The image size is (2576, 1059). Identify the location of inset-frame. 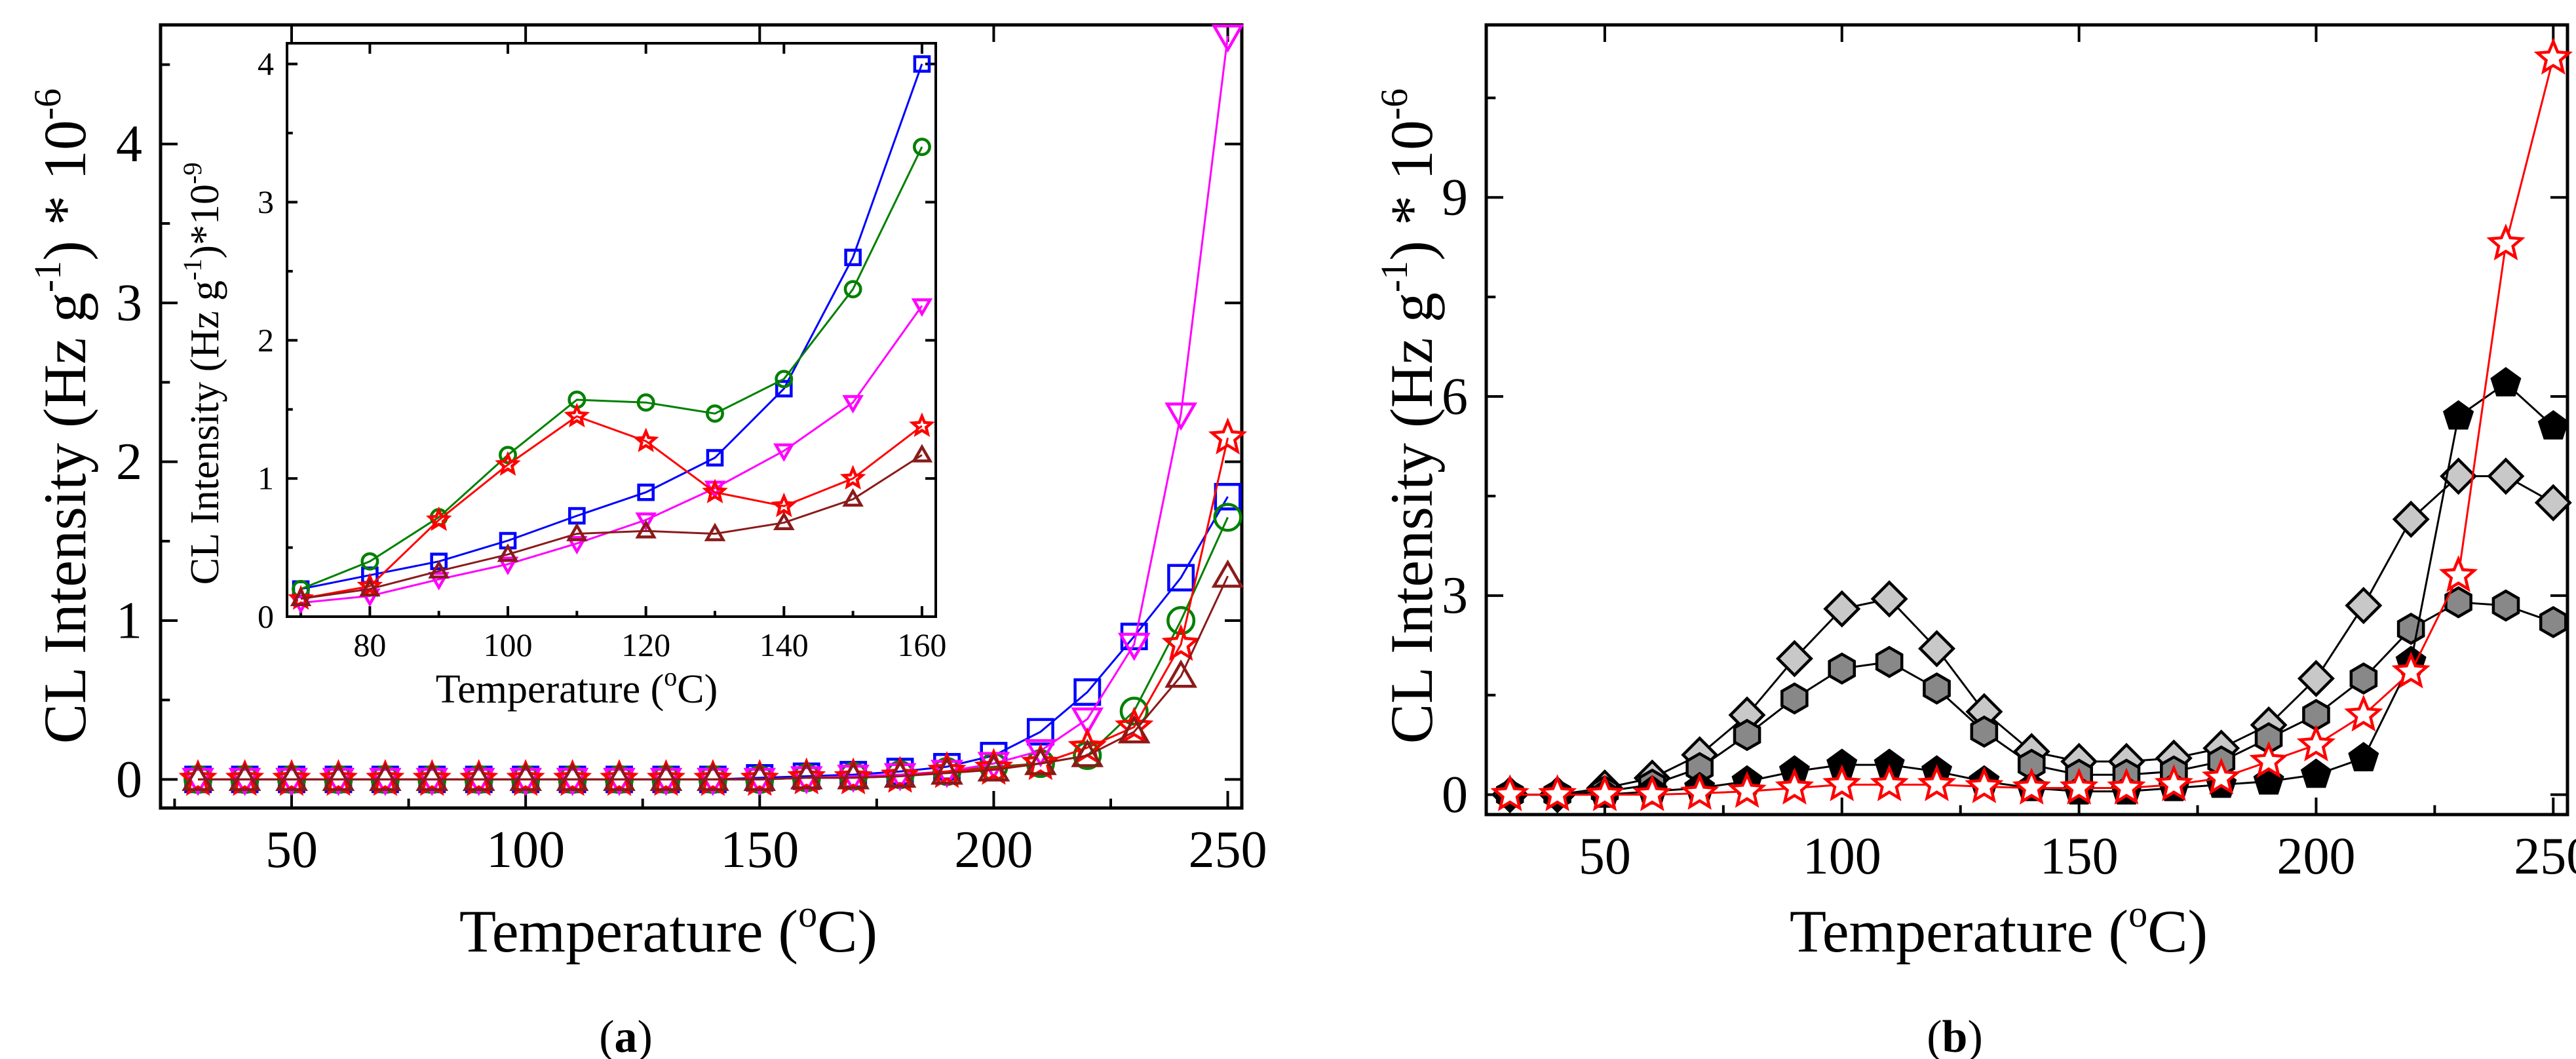
(611, 330).